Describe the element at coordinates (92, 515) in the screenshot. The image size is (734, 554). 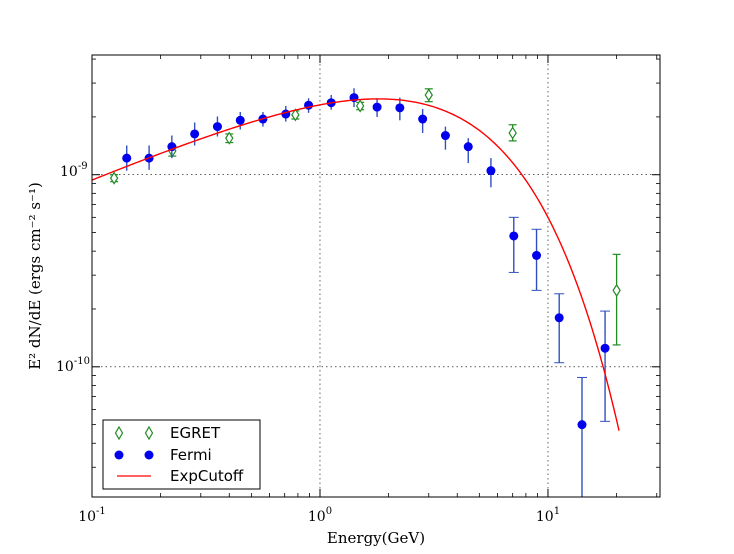
I see `x-tick-label: 10⁻¹` at that location.